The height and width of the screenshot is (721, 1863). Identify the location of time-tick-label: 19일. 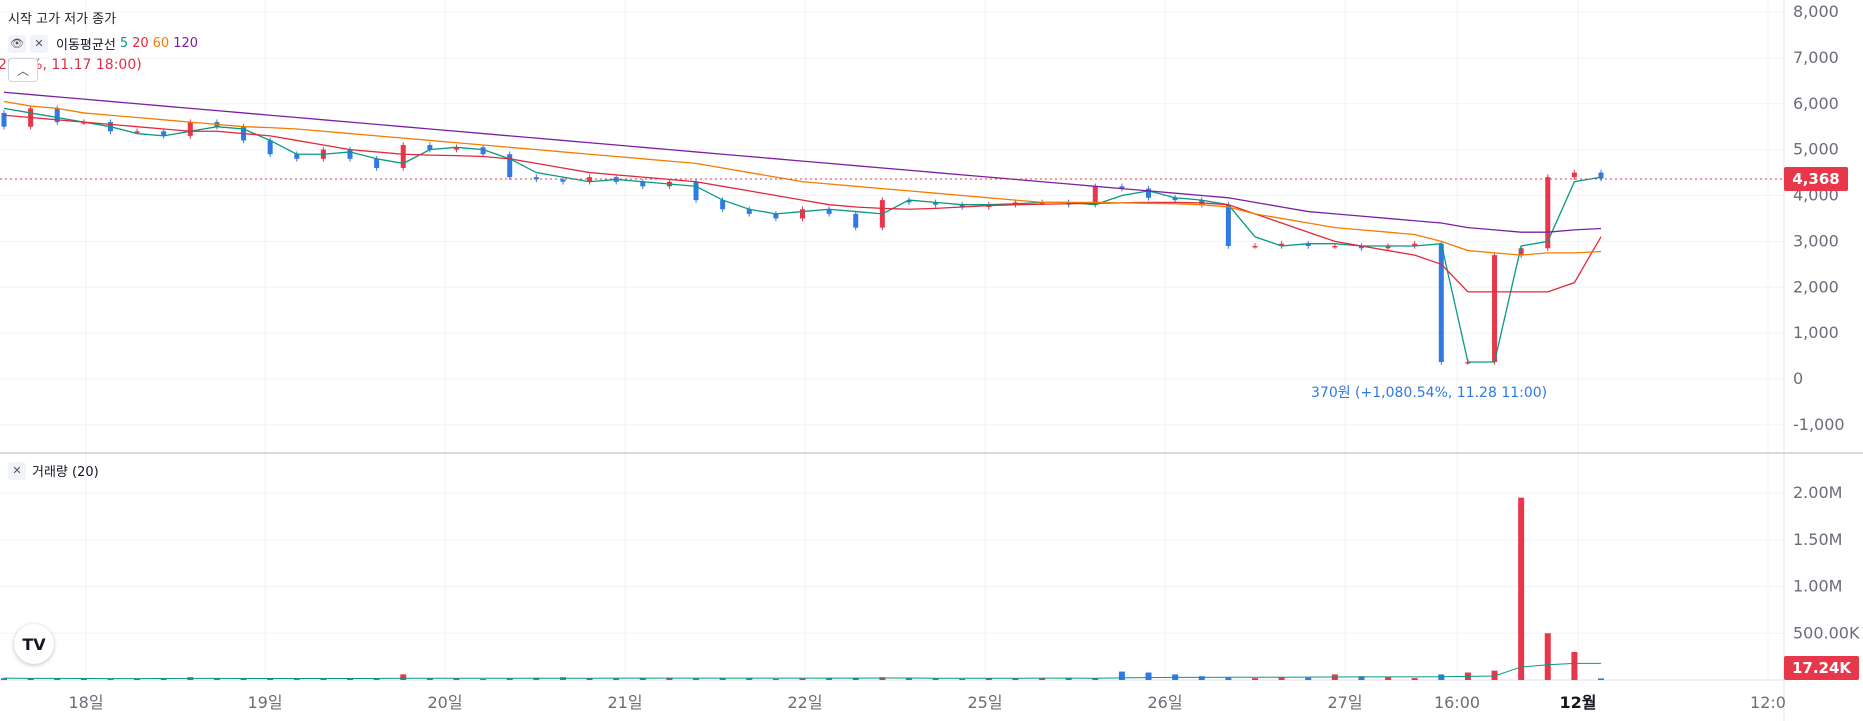
(264, 702).